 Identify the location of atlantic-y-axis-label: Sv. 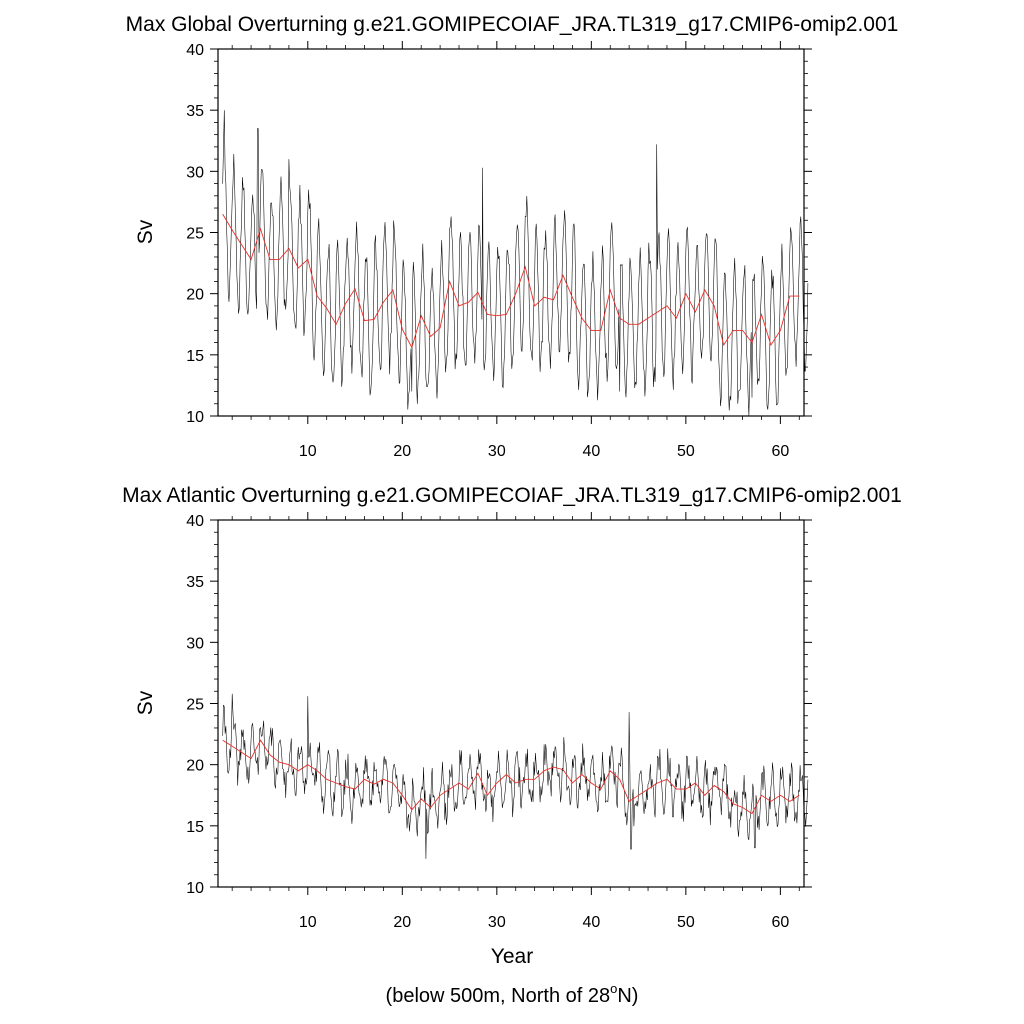
(145, 702).